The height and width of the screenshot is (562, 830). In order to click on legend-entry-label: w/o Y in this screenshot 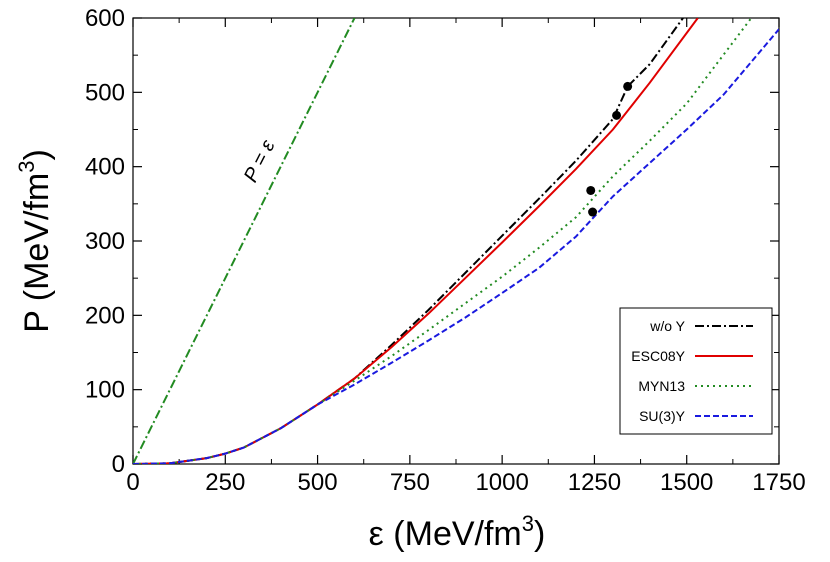, I will do `click(667, 326)`.